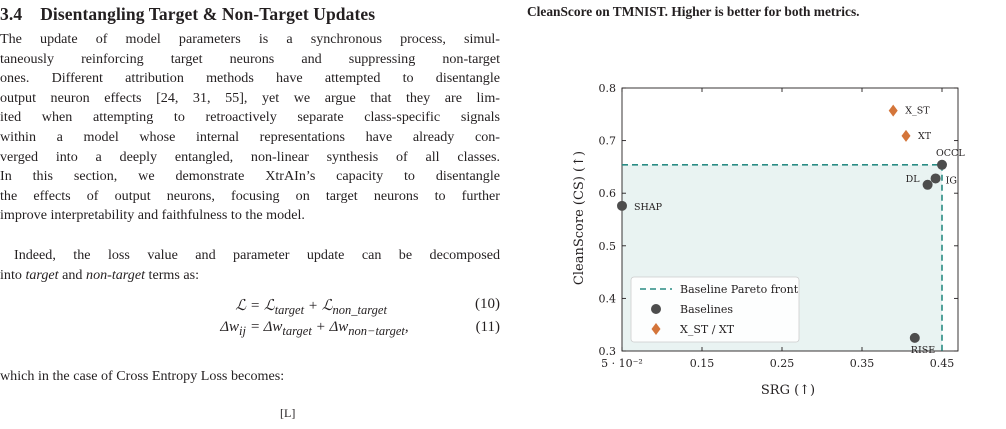 This screenshot has width=1006, height=429. What do you see at coordinates (782, 363) in the screenshot?
I see `x-tick-label: 0.25` at bounding box center [782, 363].